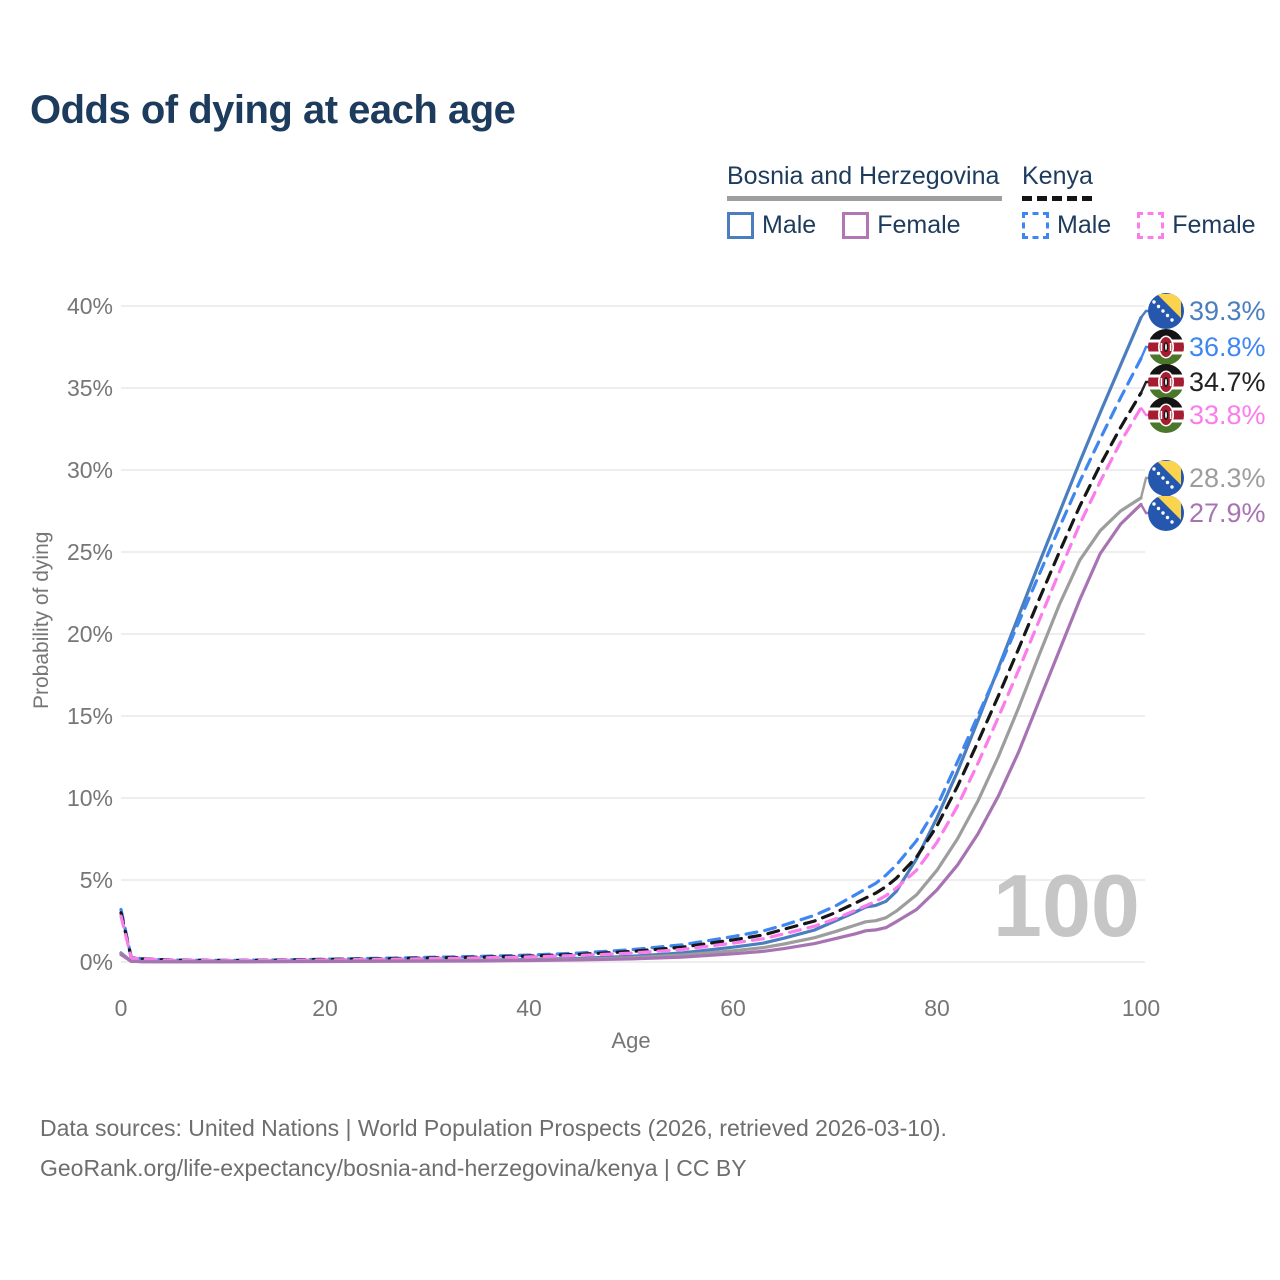 Image resolution: width=1280 pixels, height=1280 pixels. Describe the element at coordinates (1227, 512) in the screenshot. I see `end-label-value: 27.9%` at that location.